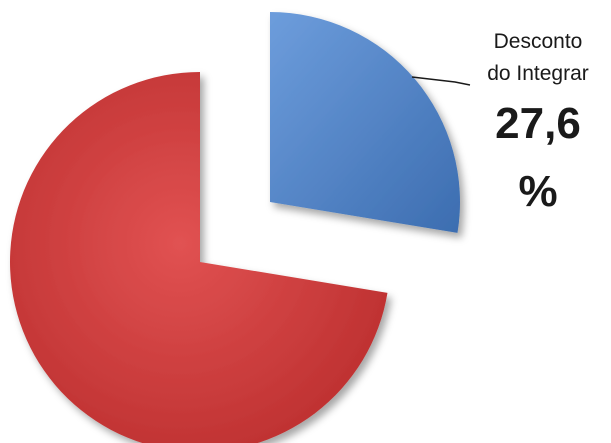 The width and height of the screenshot is (611, 443). What do you see at coordinates (538, 191) in the screenshot?
I see `slice-value-unit: %` at bounding box center [538, 191].